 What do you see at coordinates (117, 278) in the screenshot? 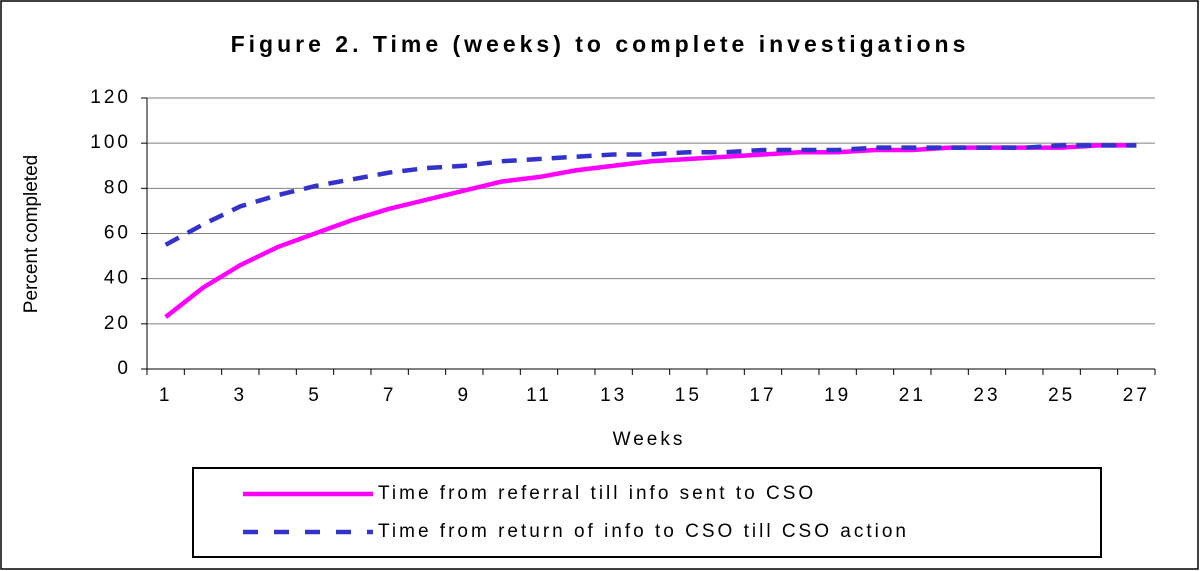
I see `y-tick-label: 40` at bounding box center [117, 278].